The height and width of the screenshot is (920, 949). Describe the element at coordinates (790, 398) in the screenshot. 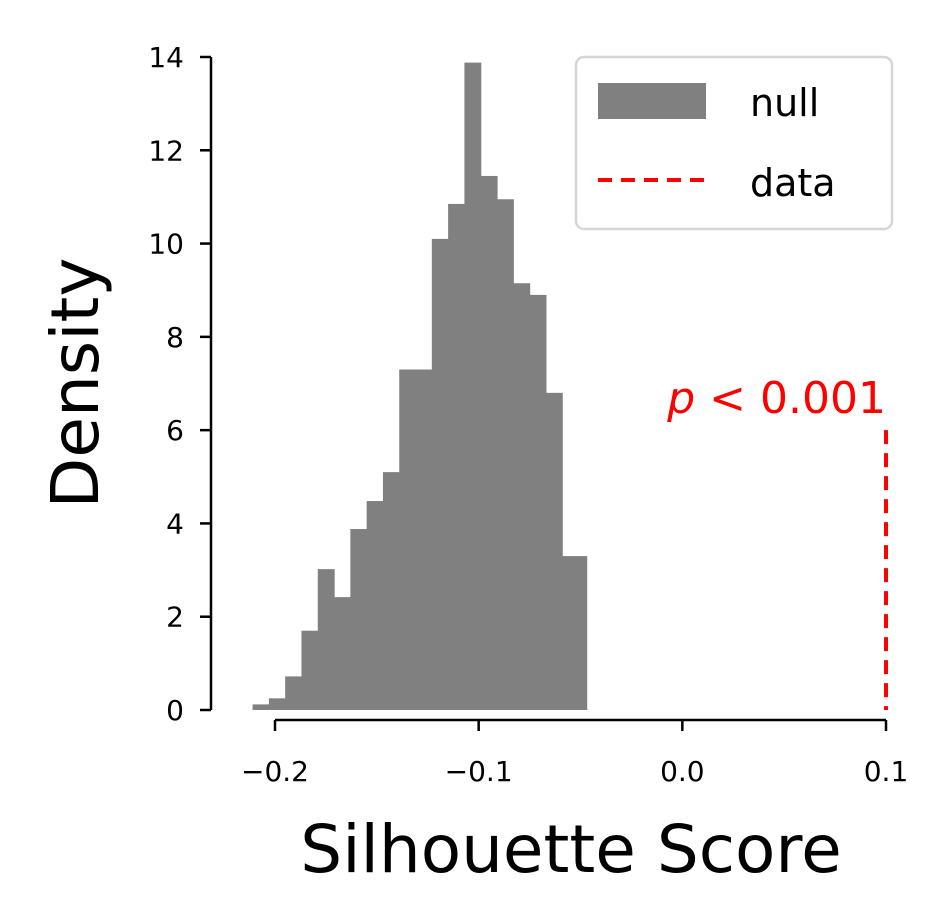

I see `p-threshold: < 0.001` at that location.